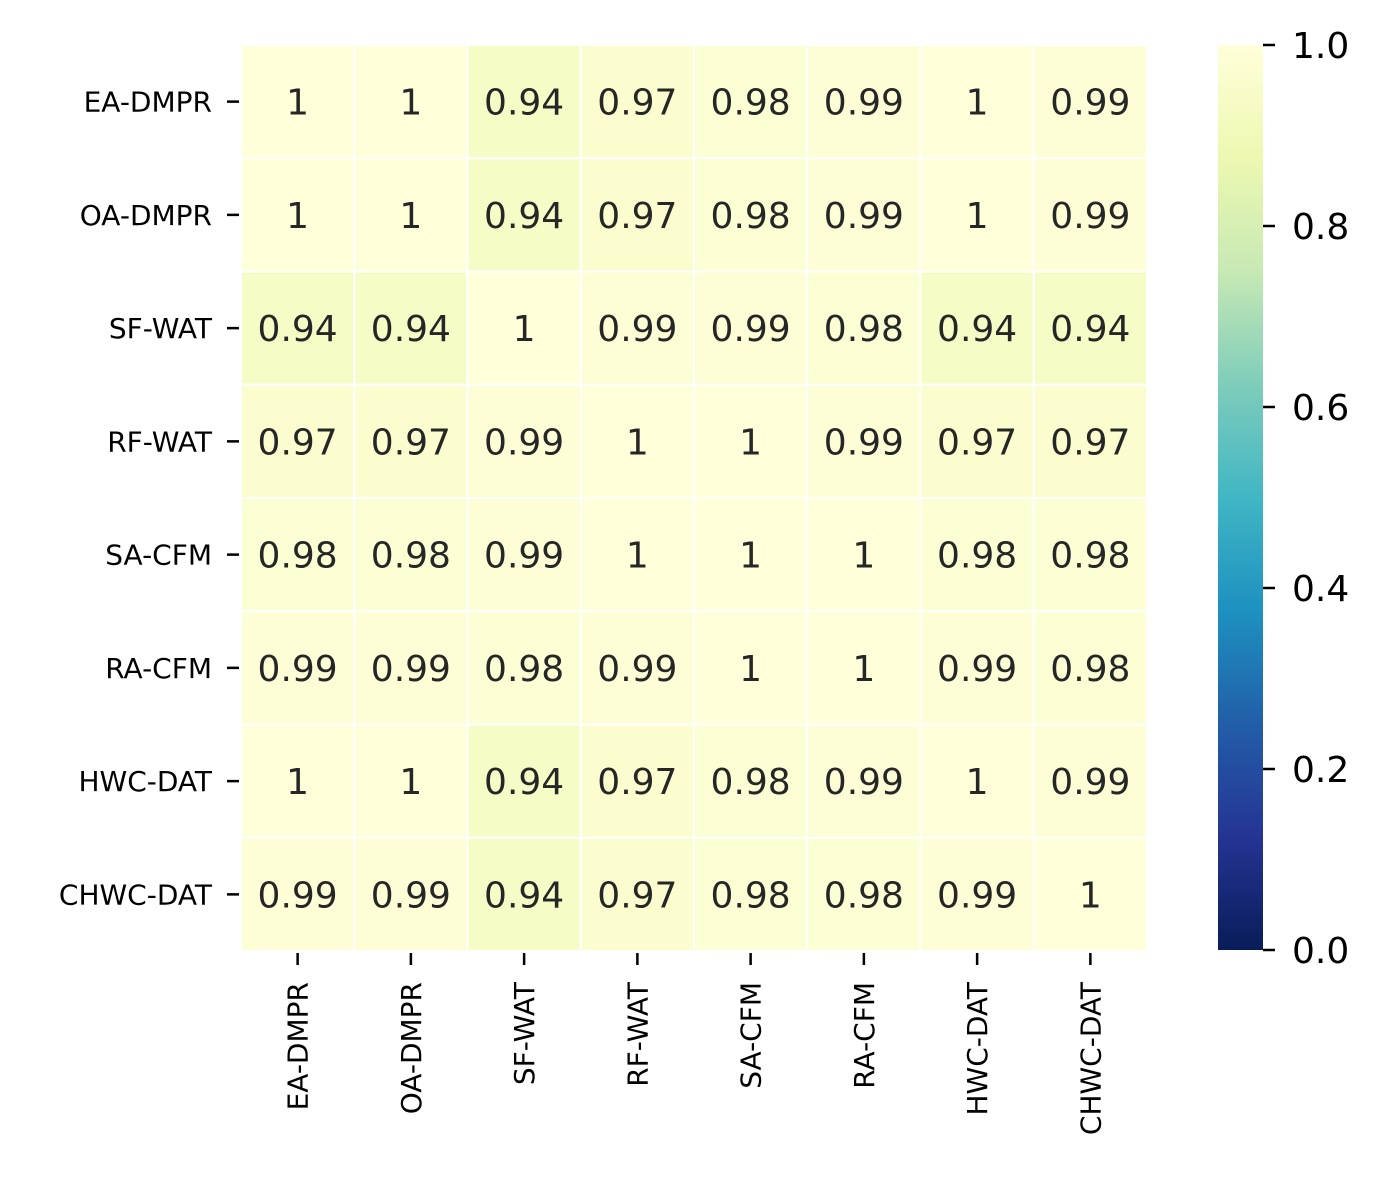 This screenshot has width=1387, height=1192. Describe the element at coordinates (1320, 951) in the screenshot. I see `colorbar-tick-label: 0.0` at that location.